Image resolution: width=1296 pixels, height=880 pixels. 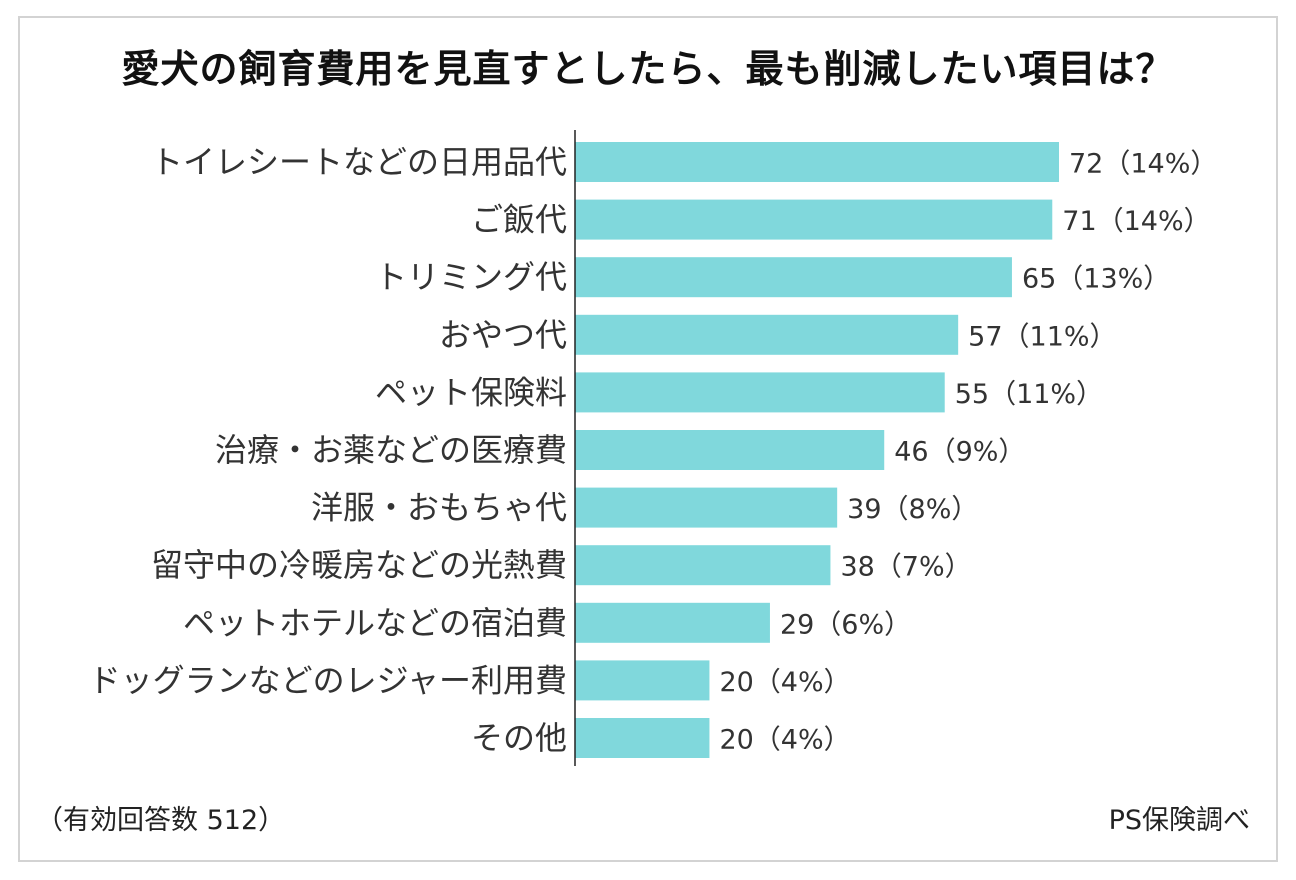 I want to click on chart-title: 愛犬の飼育費用を見直すとしたら、最も削減したい項目は？, so click(x=648, y=69).